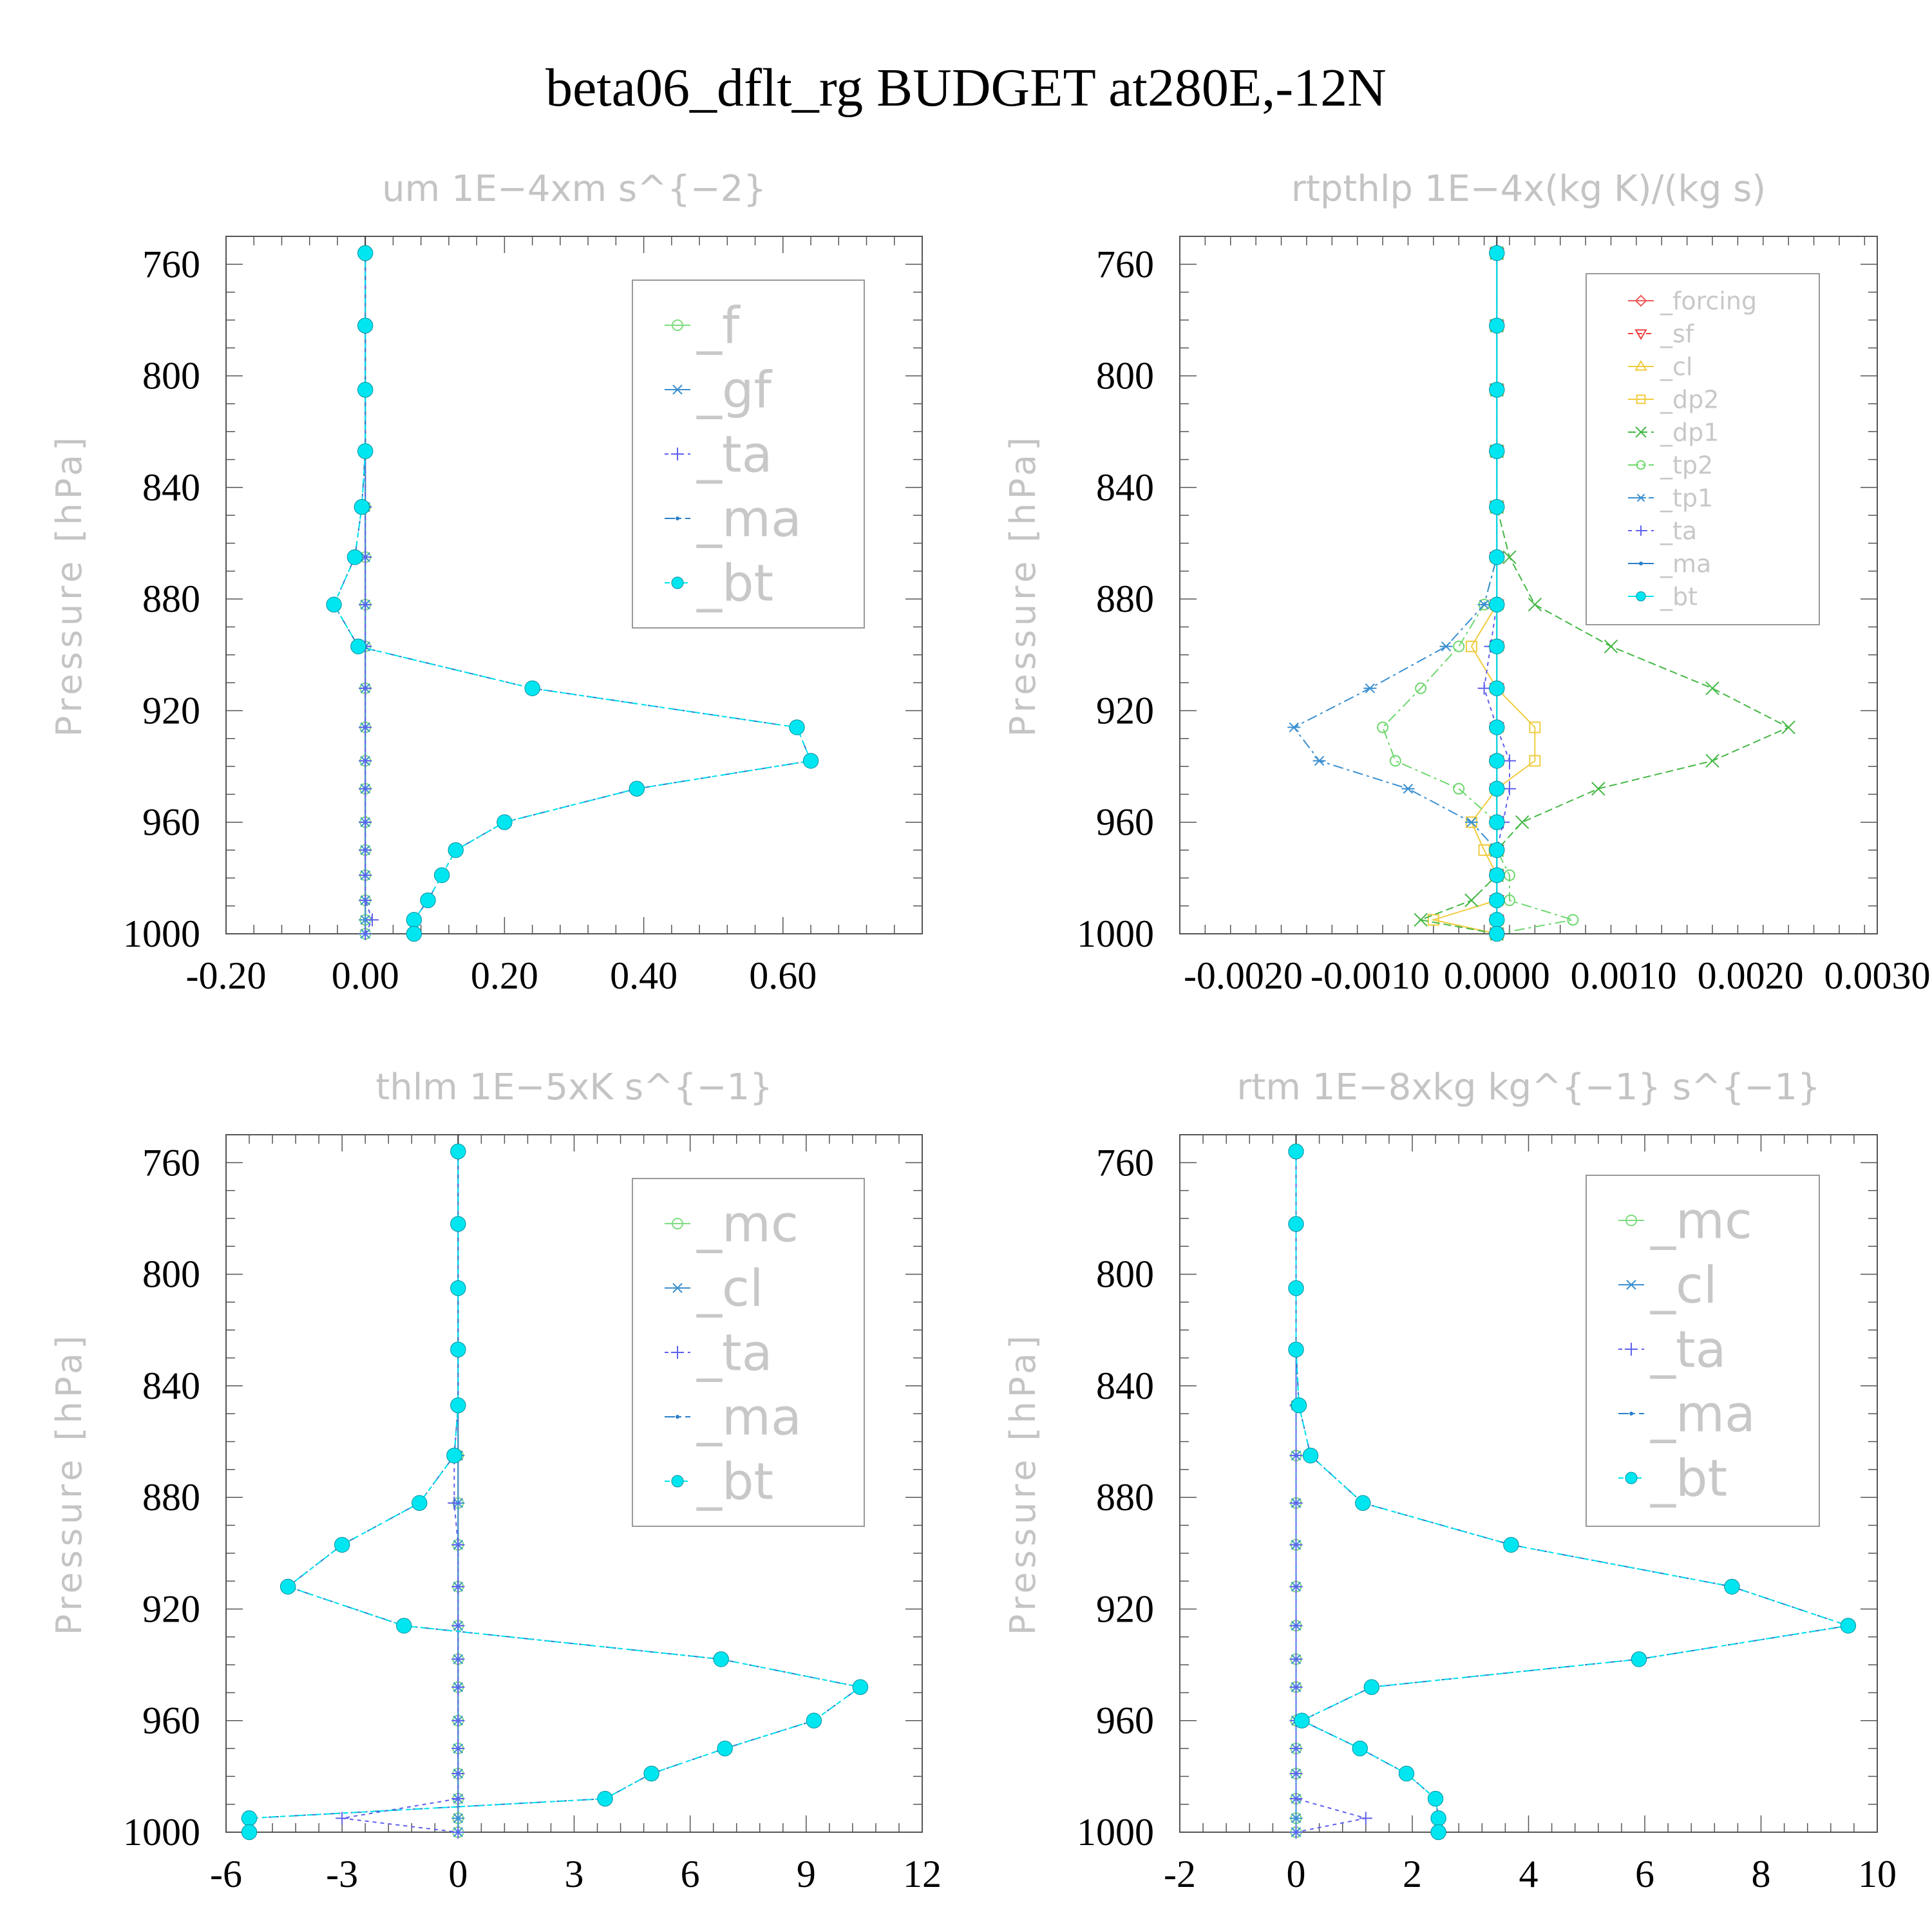 The height and width of the screenshot is (1932, 1932). I want to click on panel-title: rtpthlp 1E−4x(kg K)/(kg s), so click(1529, 189).